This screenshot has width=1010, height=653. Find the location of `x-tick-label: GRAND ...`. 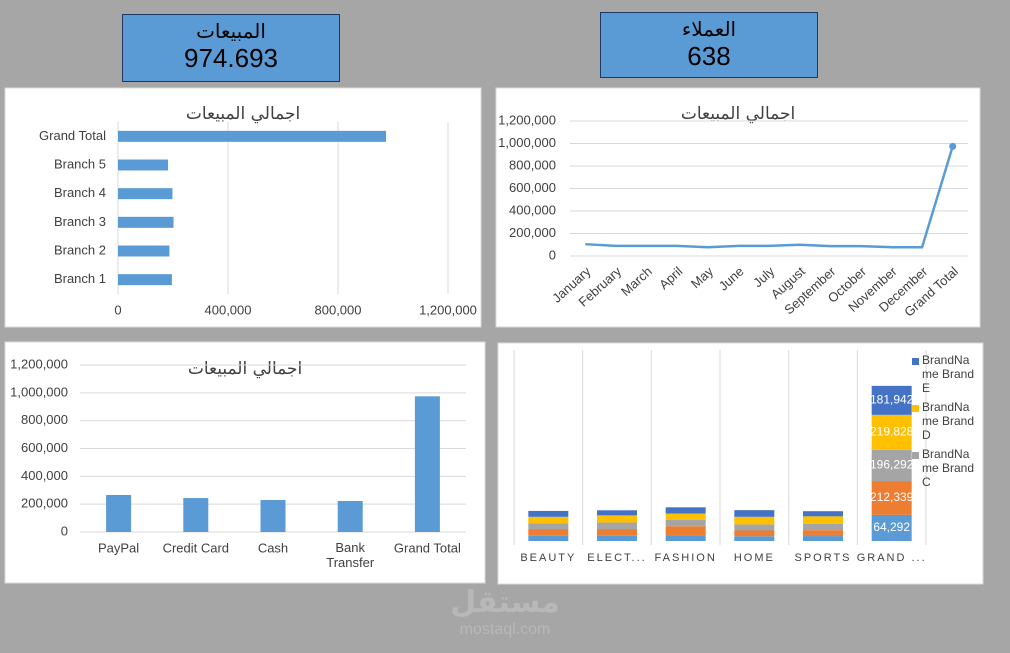

x-tick-label: GRAND ... is located at coordinates (892, 558).